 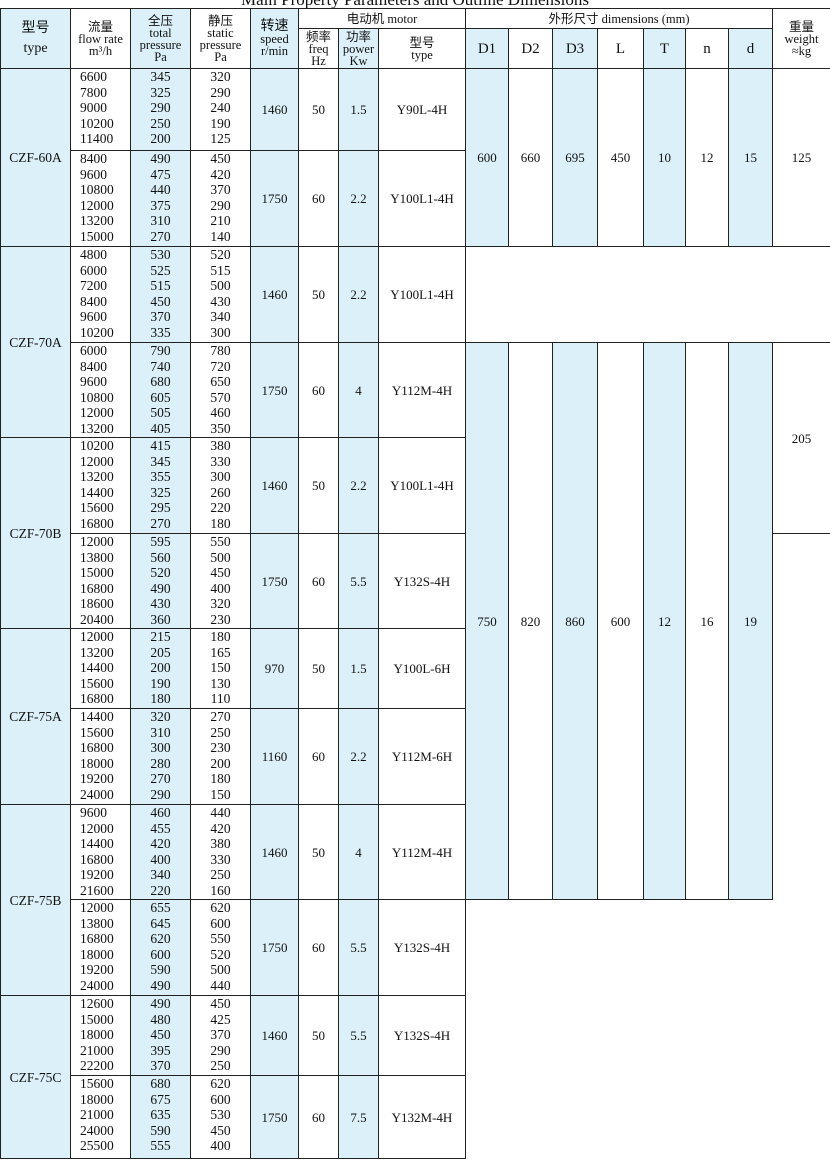 What do you see at coordinates (100, 852) in the screenshot?
I see `flow-rate-cell: 9600 12000 14400 16800 19200 21600` at bounding box center [100, 852].